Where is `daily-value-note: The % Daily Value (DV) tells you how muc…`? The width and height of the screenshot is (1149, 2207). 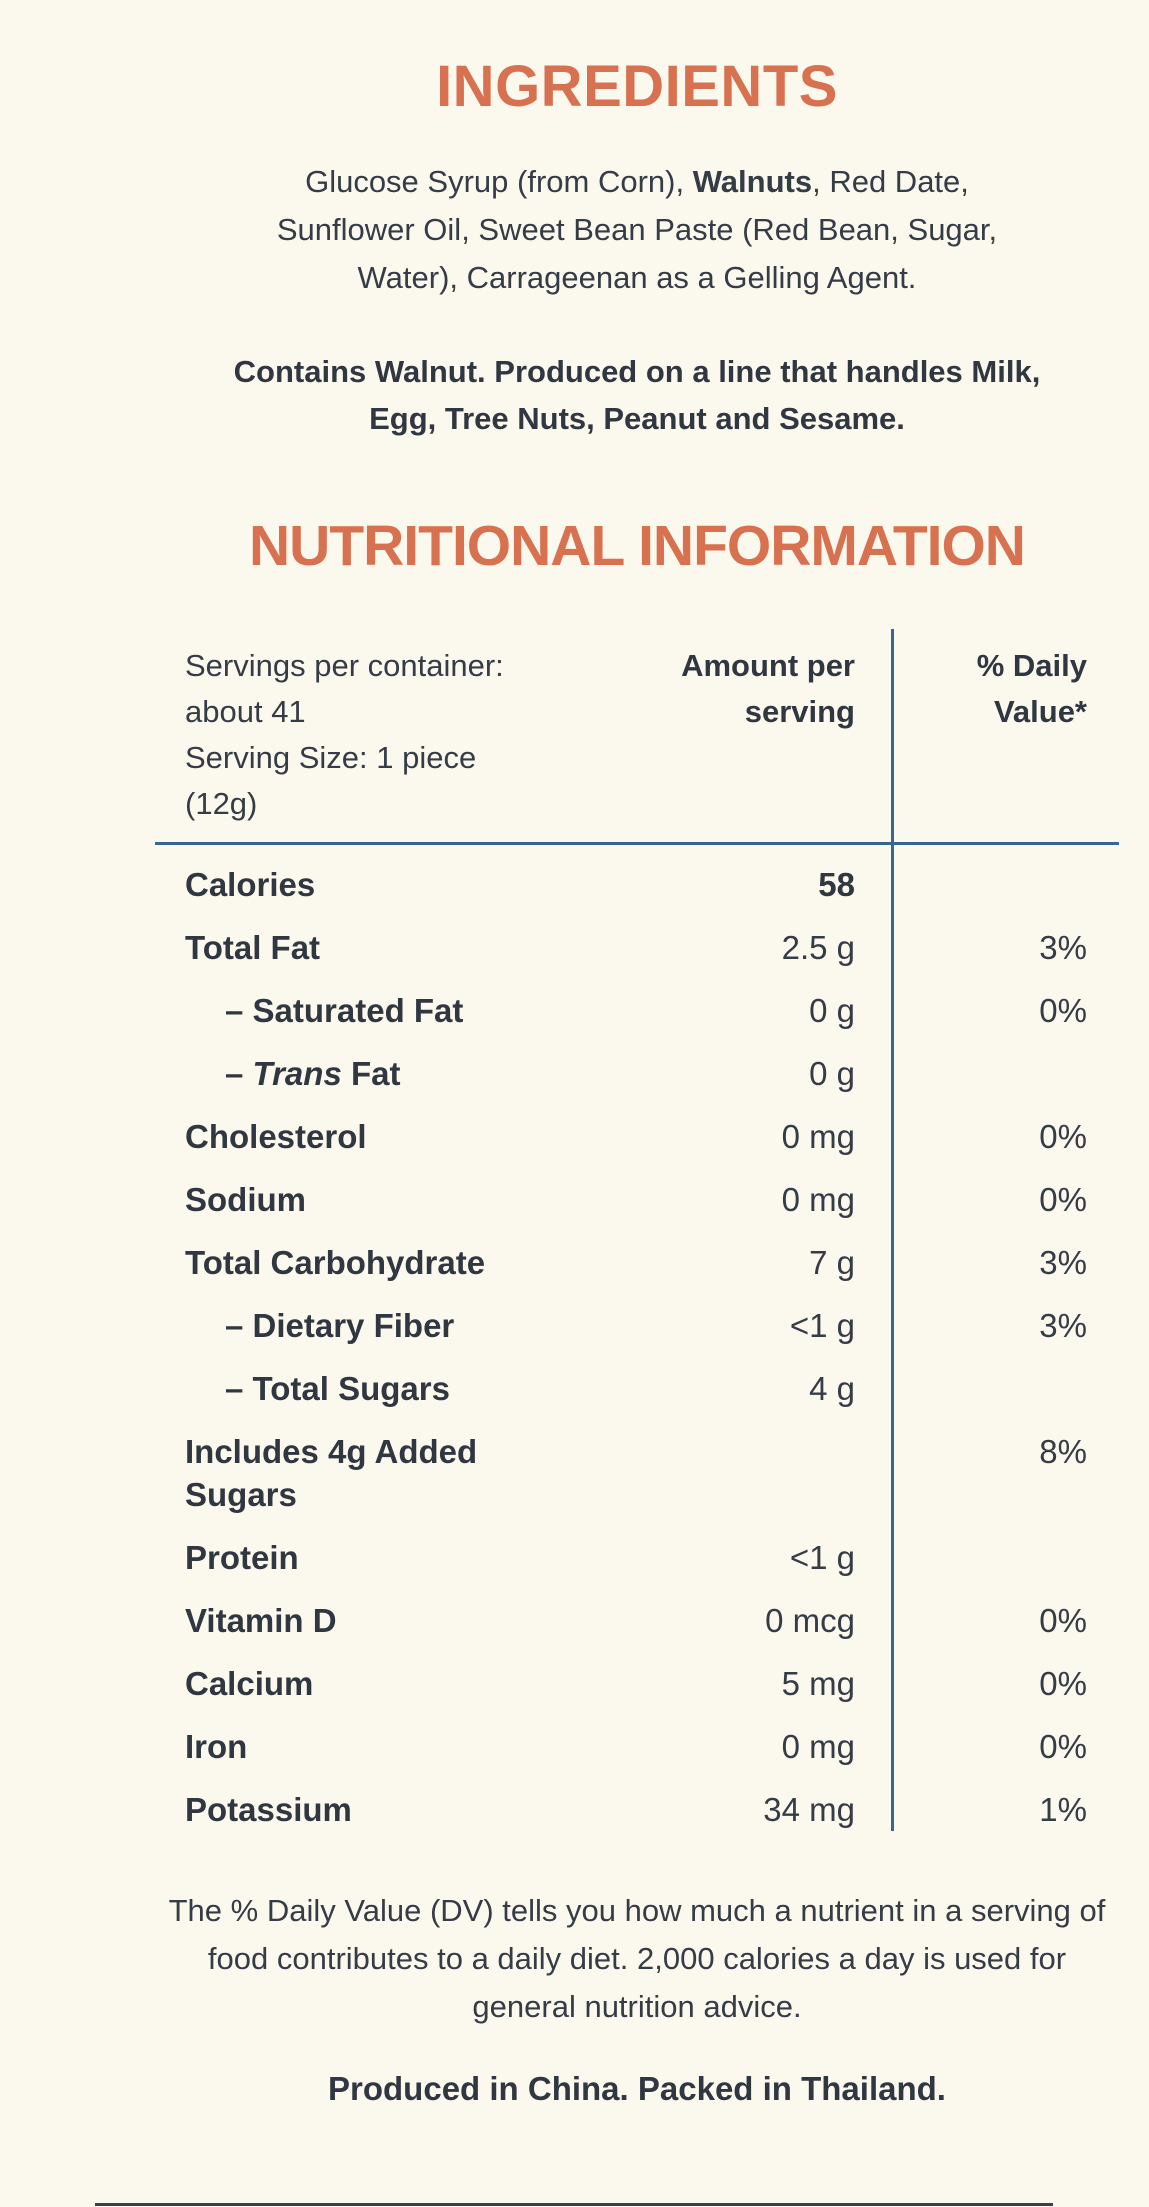 daily-value-note: The % Daily Value (DV) tells you how muc… is located at coordinates (637, 1958).